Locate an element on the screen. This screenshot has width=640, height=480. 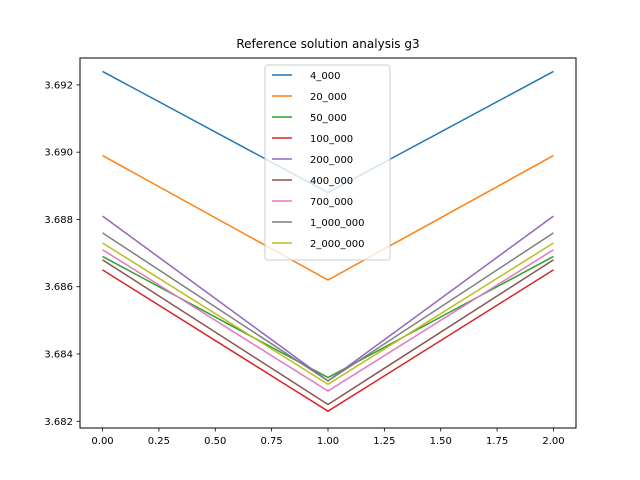
y-tick-label: 3.692 is located at coordinates (58, 85).